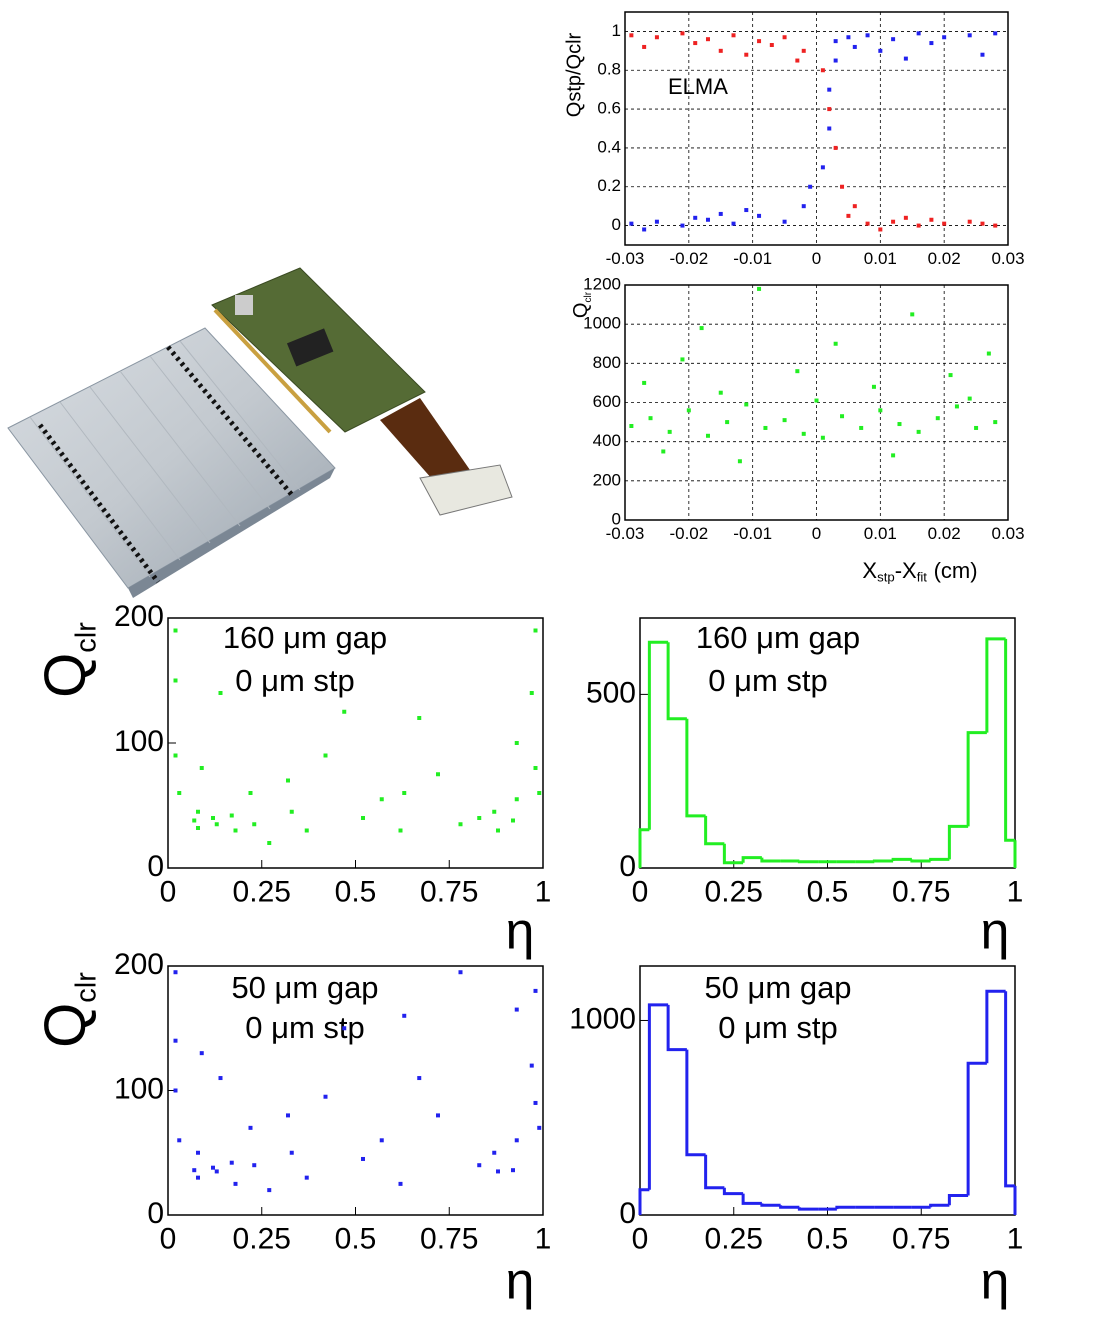 The width and height of the screenshot is (1120, 1325). What do you see at coordinates (86, 987) in the screenshot?
I see `y-axis-label-part: clr` at bounding box center [86, 987].